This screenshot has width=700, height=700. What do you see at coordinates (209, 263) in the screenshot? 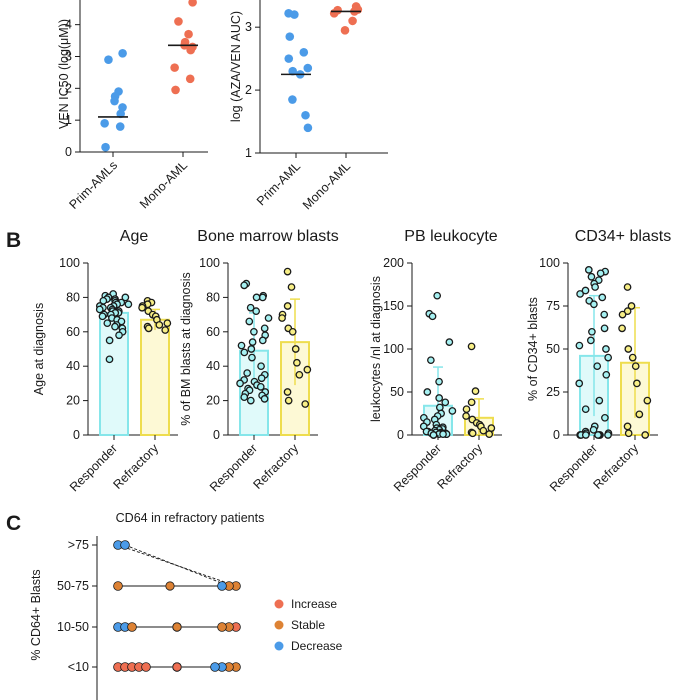
I see `chart-b2-y-tick-label: 100` at bounding box center [209, 263].